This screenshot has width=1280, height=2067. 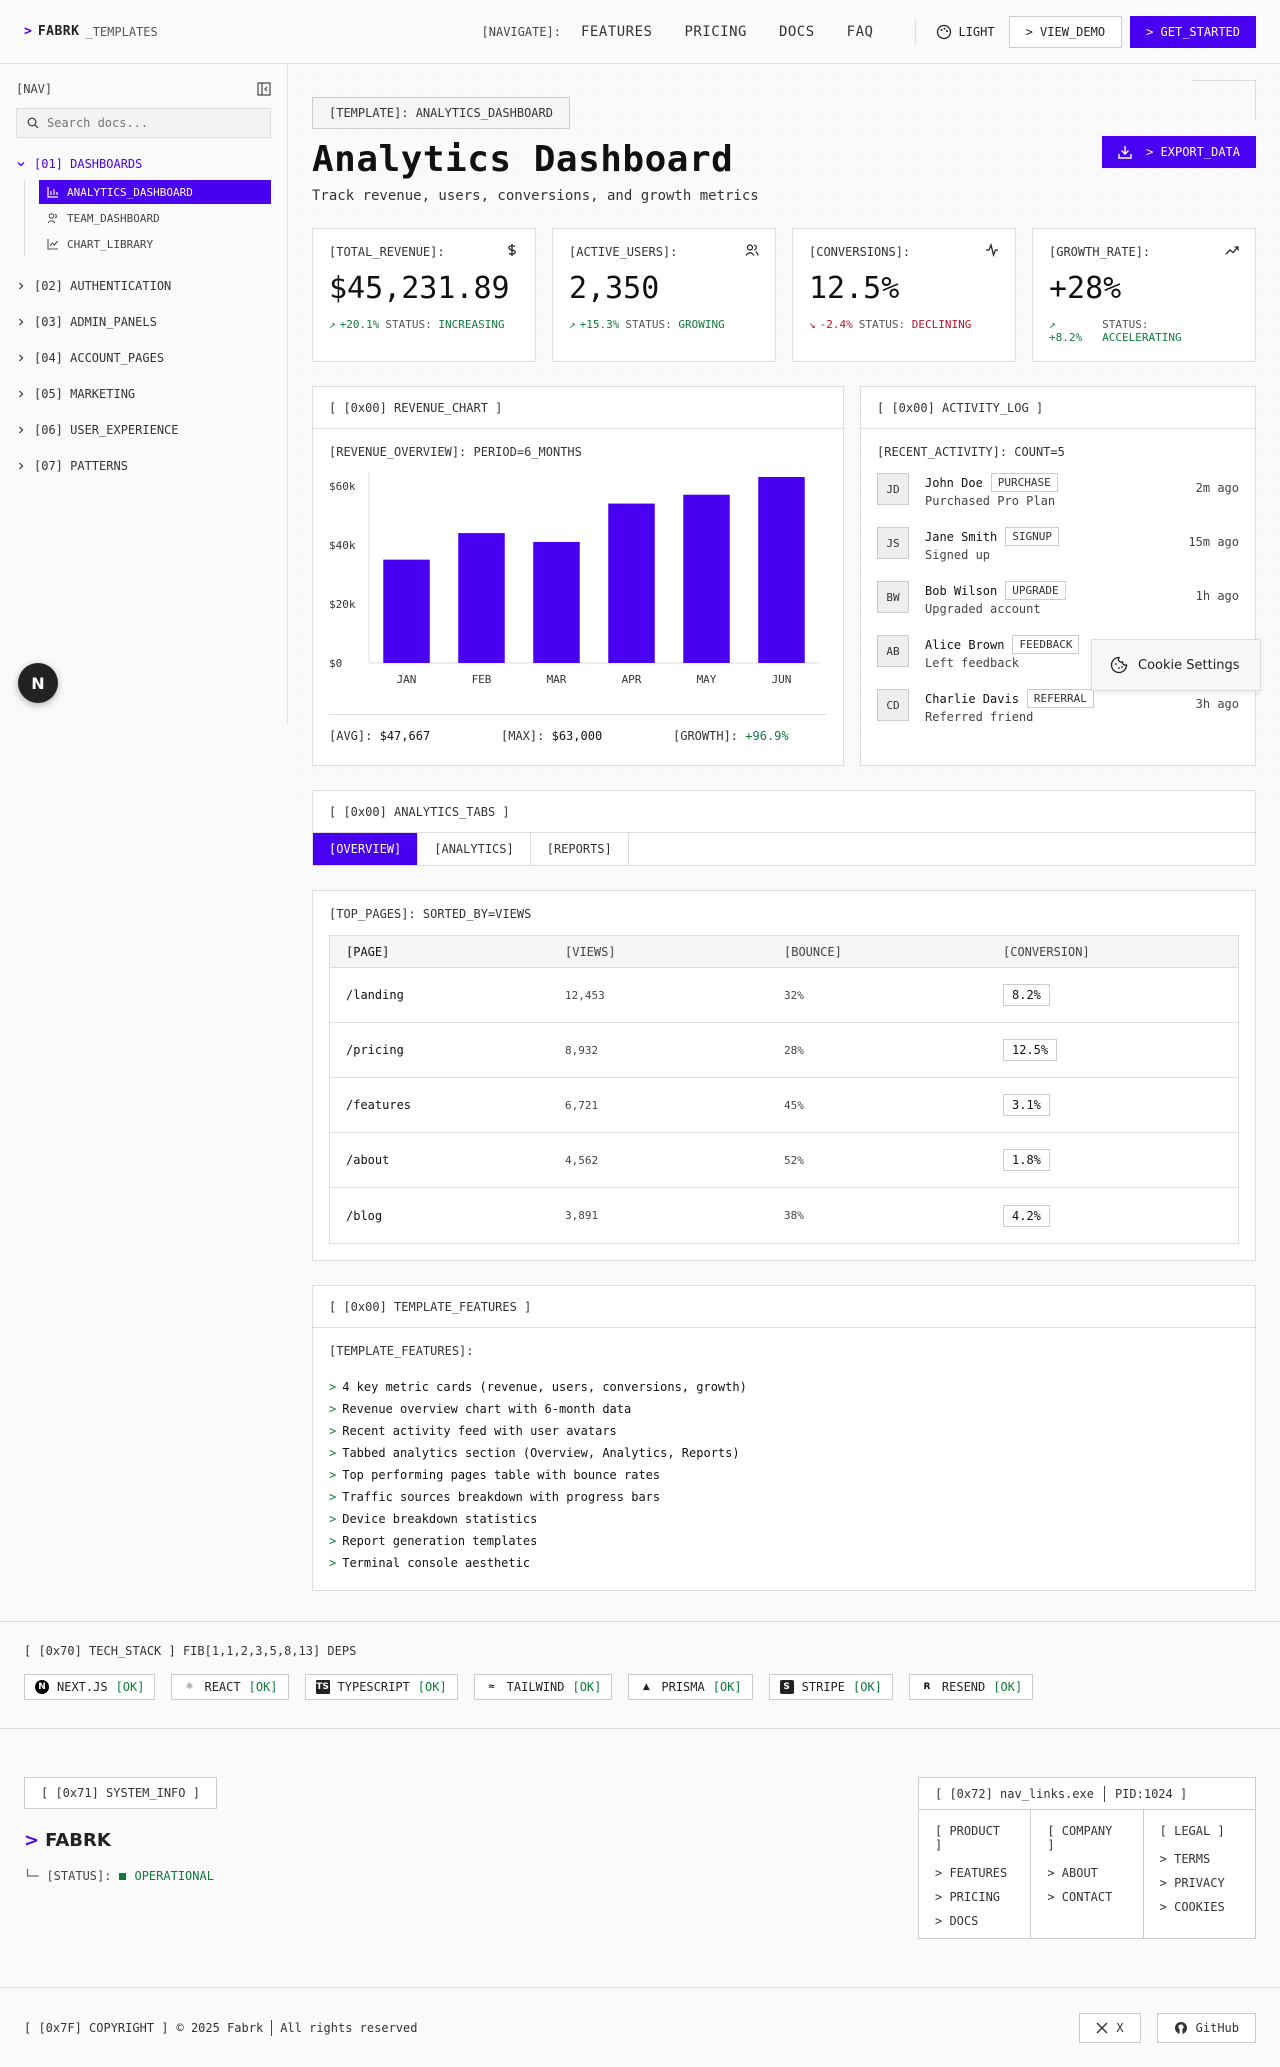 I want to click on social-links: X GitHub, so click(x=1167, y=2027).